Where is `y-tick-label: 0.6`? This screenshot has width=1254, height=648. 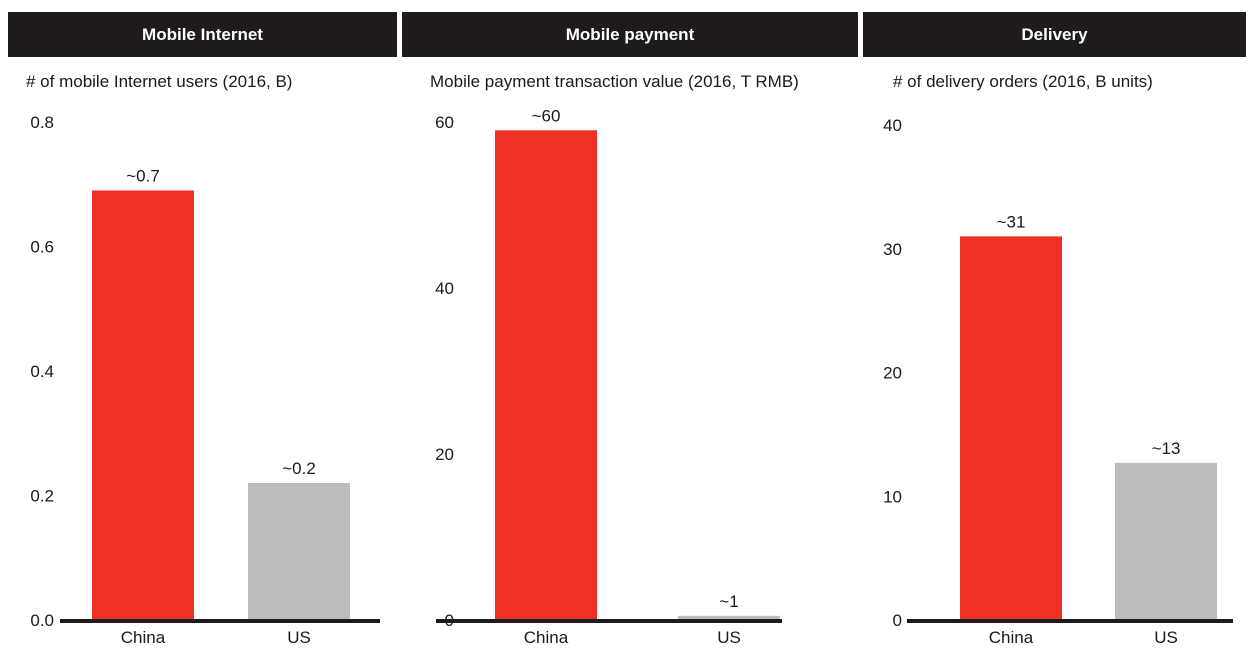
y-tick-label: 0.6 is located at coordinates (42, 247).